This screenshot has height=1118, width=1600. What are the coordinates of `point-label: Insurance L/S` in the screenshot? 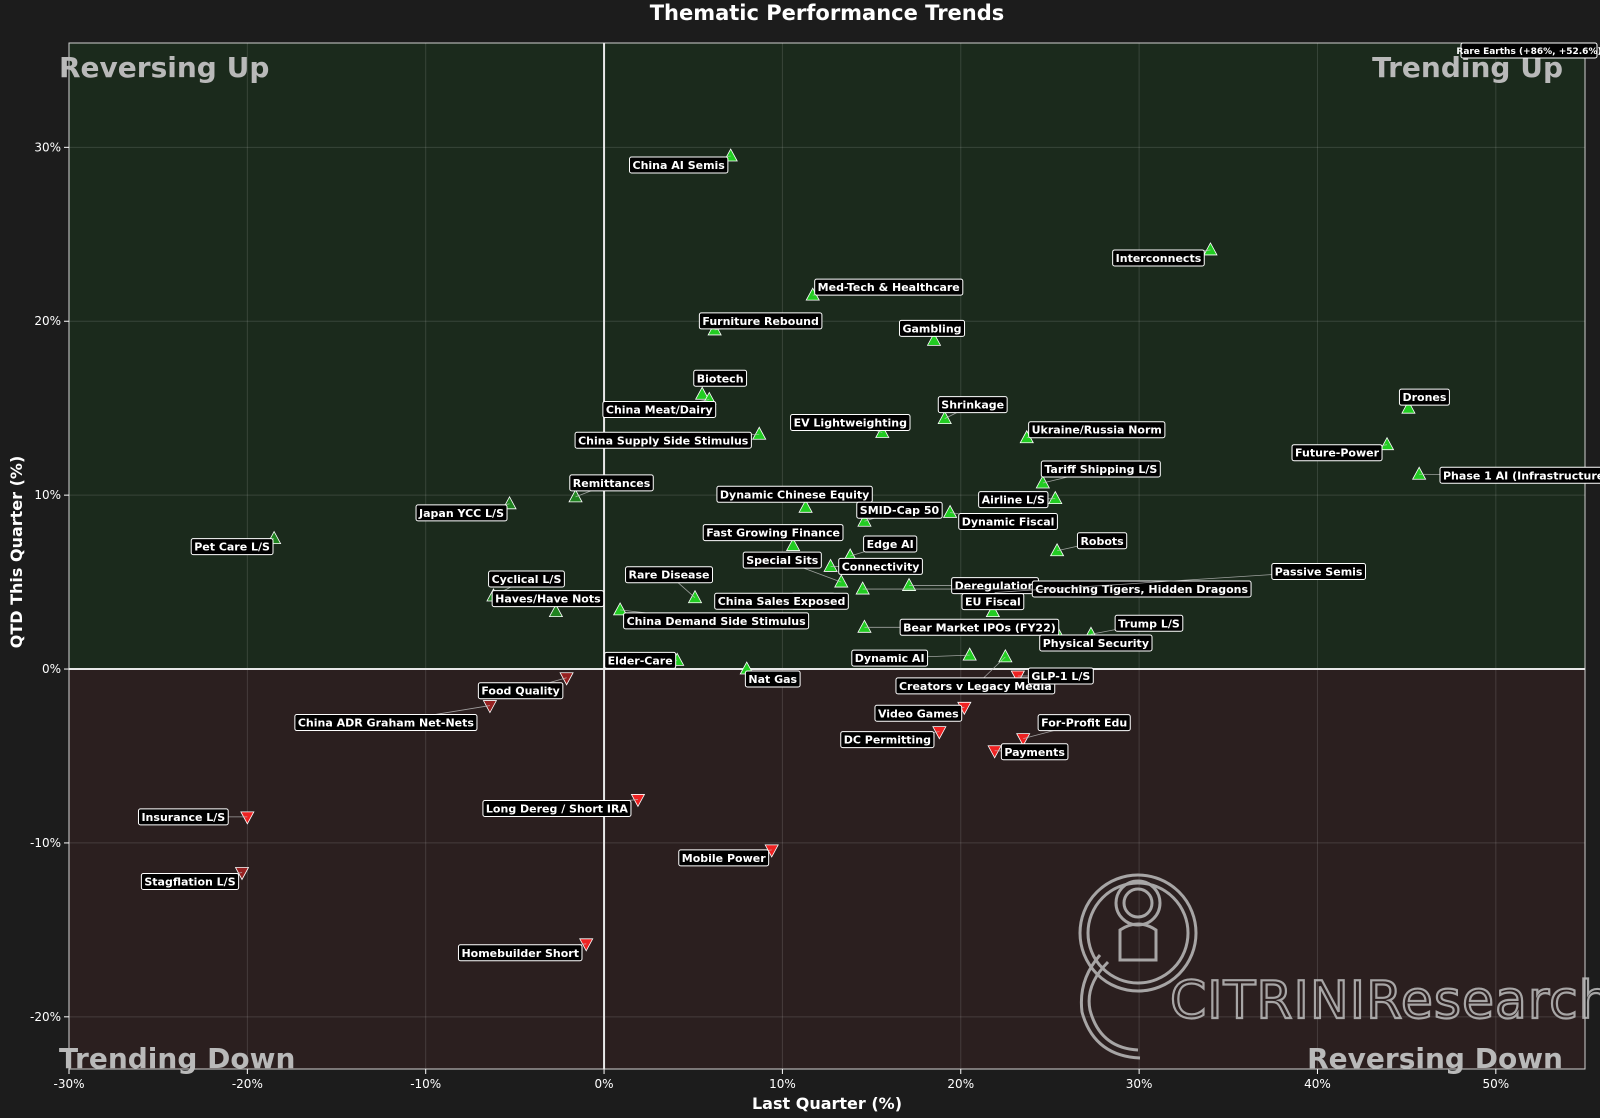 It's located at (183, 817).